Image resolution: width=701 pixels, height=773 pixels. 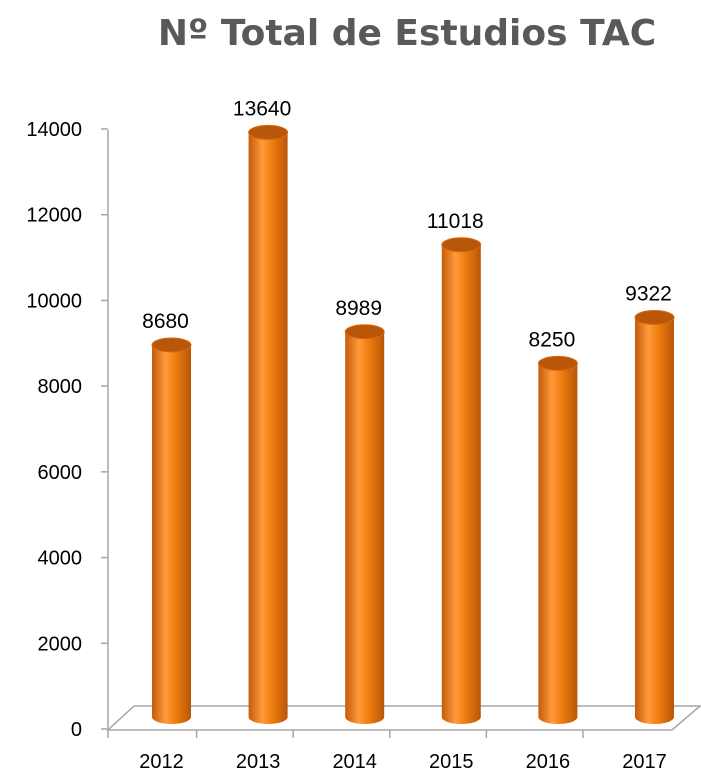 I want to click on y-tick-label: 4000, so click(x=60, y=559).